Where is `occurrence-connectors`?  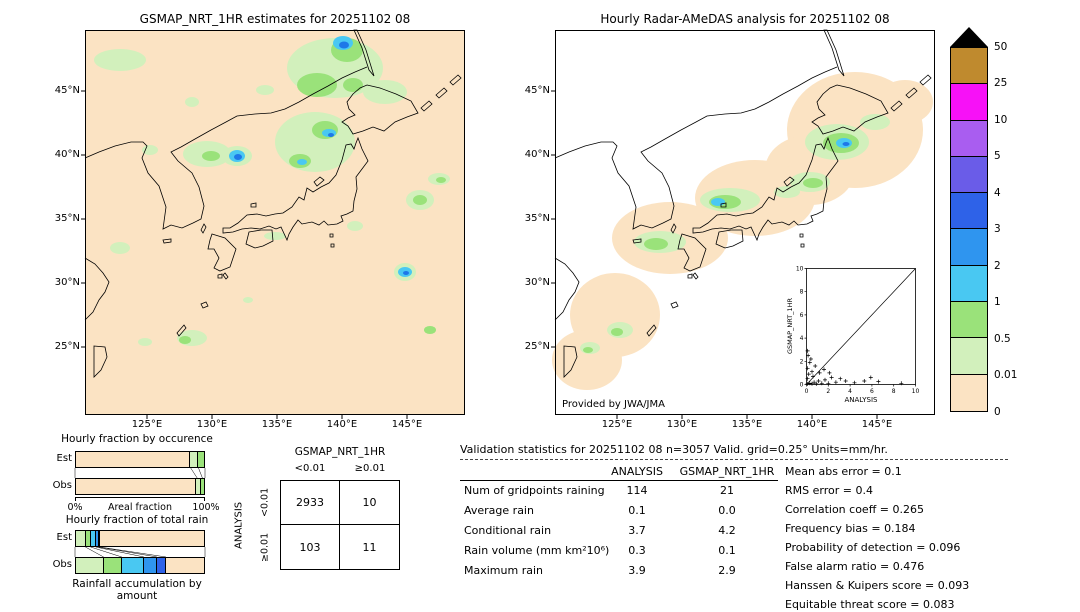 occurrence-connectors is located at coordinates (140, 473).